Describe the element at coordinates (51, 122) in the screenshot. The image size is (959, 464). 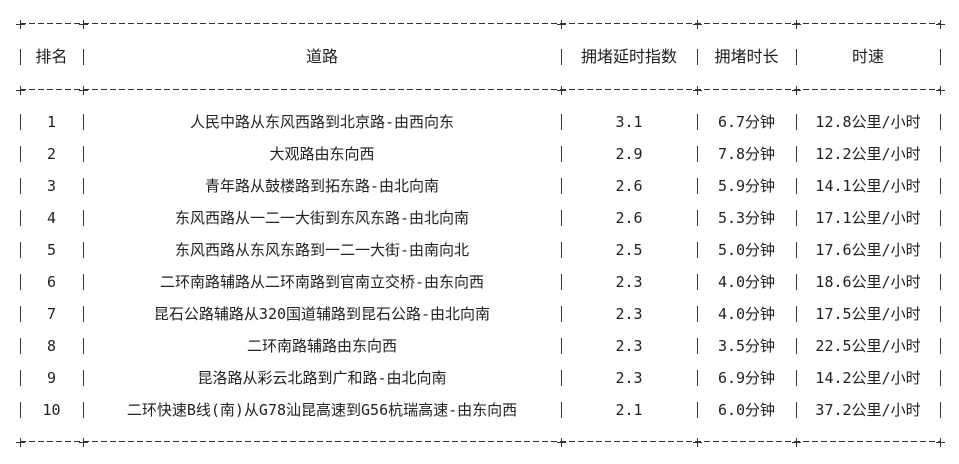
I see `cell-rank: 1` at that location.